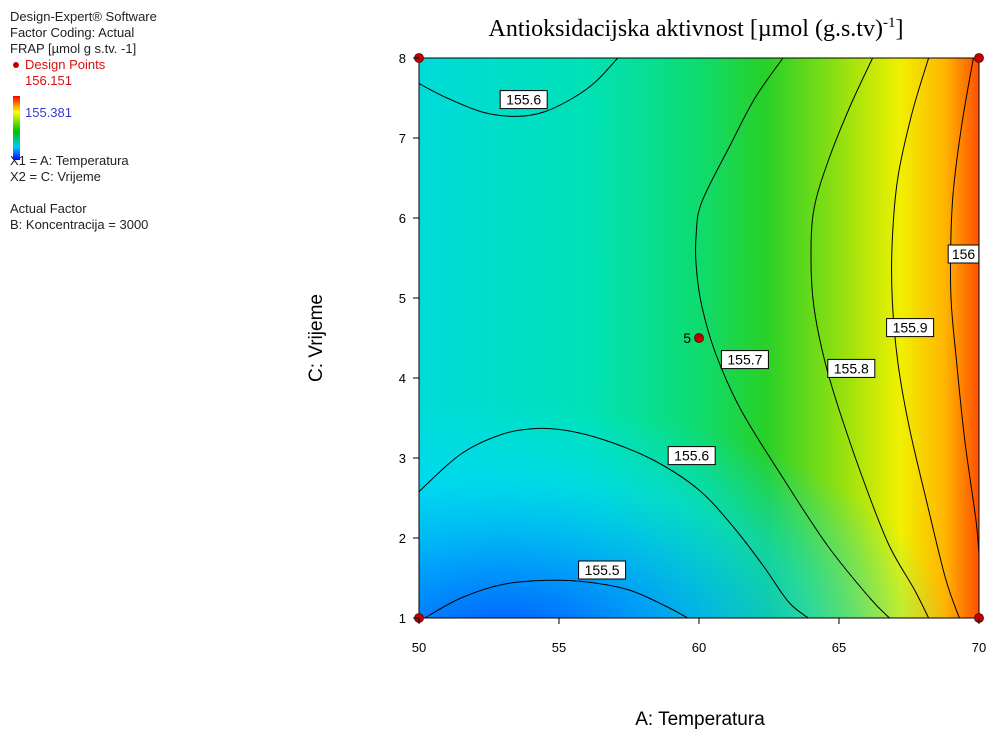 This screenshot has height=735, width=989. I want to click on software-name: Design-Expert® Software, so click(83, 16).